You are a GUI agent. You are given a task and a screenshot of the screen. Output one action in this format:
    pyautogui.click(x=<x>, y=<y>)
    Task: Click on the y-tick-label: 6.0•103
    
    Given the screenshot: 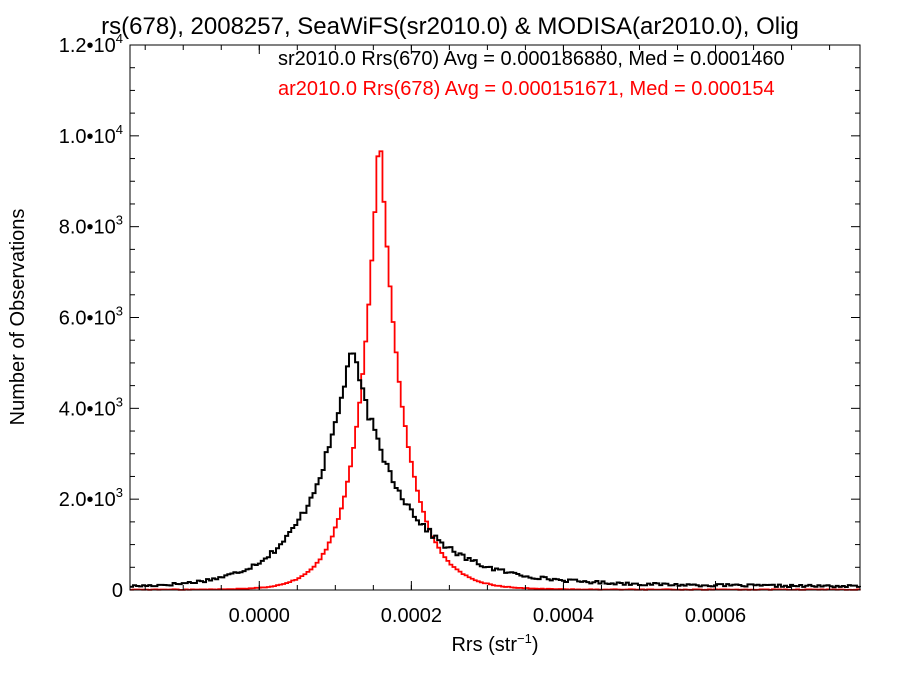 What is the action you would take?
    pyautogui.click(x=91, y=317)
    